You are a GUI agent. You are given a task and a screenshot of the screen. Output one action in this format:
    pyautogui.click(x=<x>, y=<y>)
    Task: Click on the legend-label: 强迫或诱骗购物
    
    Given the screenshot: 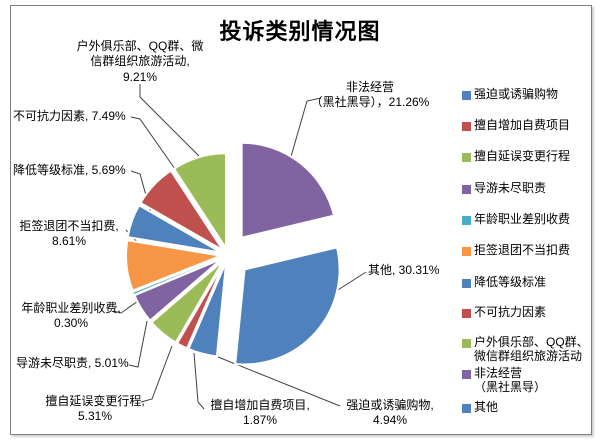 What is the action you would take?
    pyautogui.click(x=516, y=94)
    